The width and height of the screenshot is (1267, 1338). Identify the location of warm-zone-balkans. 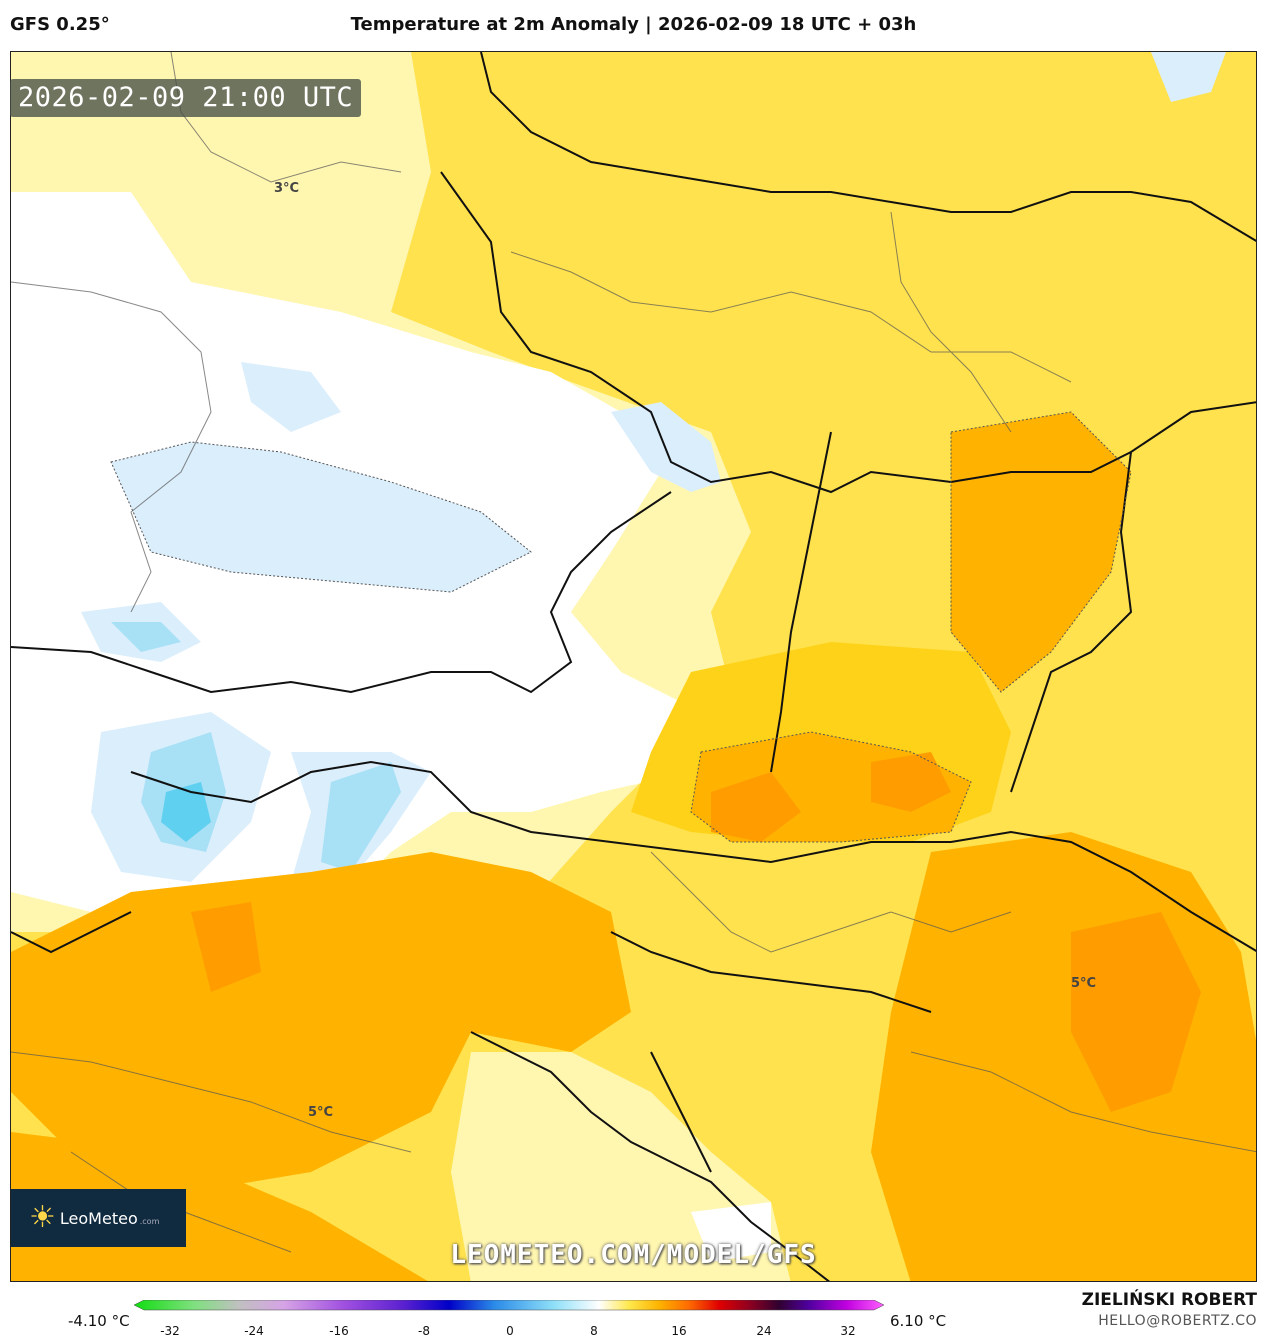
(1063, 1056).